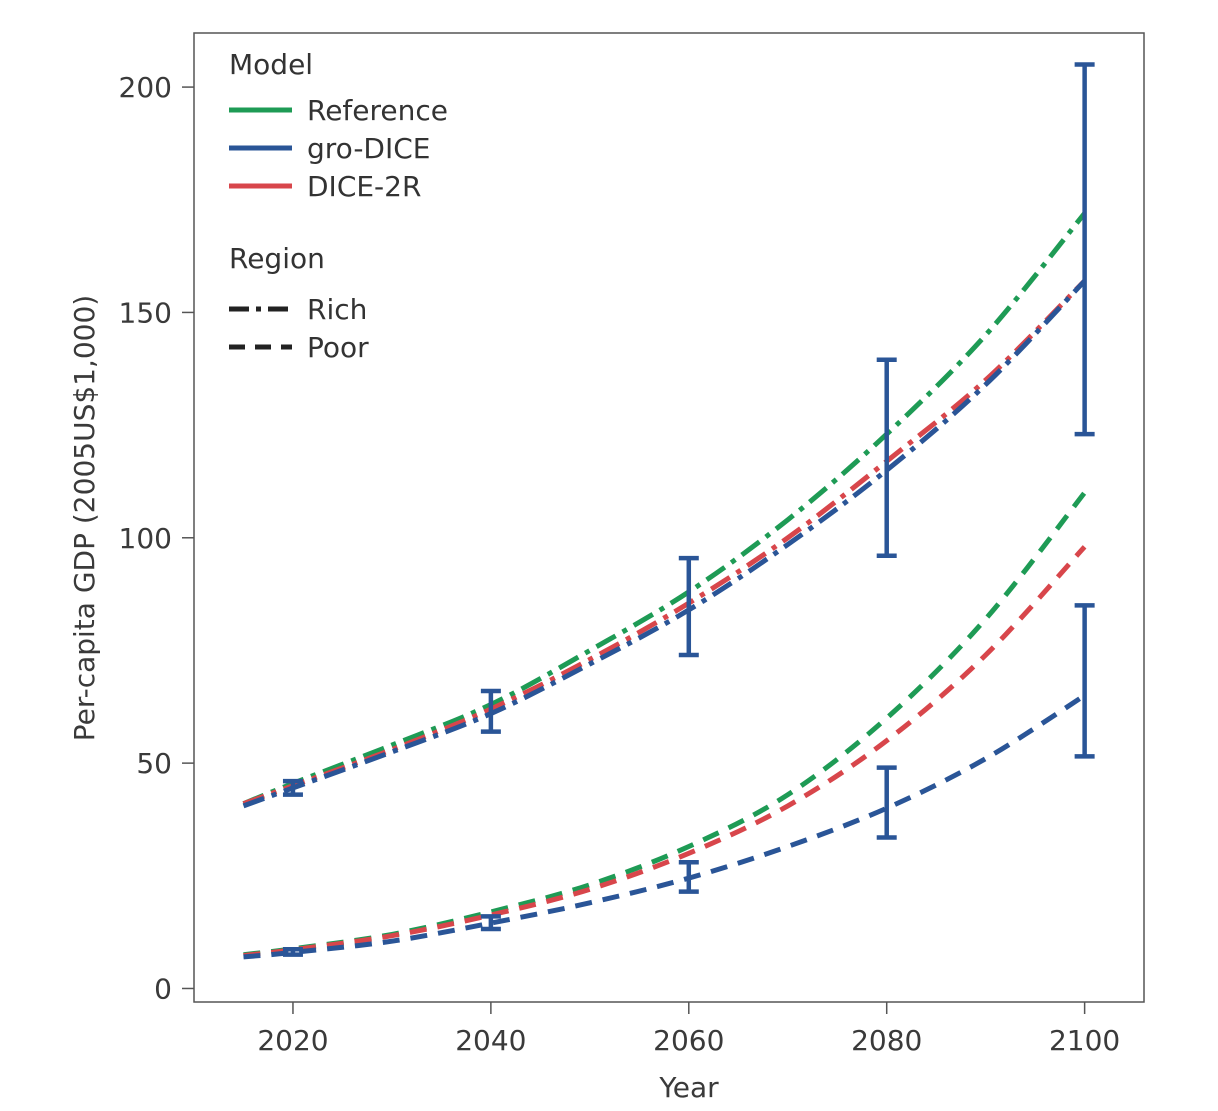  I want to click on legend-label-dice-2r: DICE-2R, so click(364, 186).